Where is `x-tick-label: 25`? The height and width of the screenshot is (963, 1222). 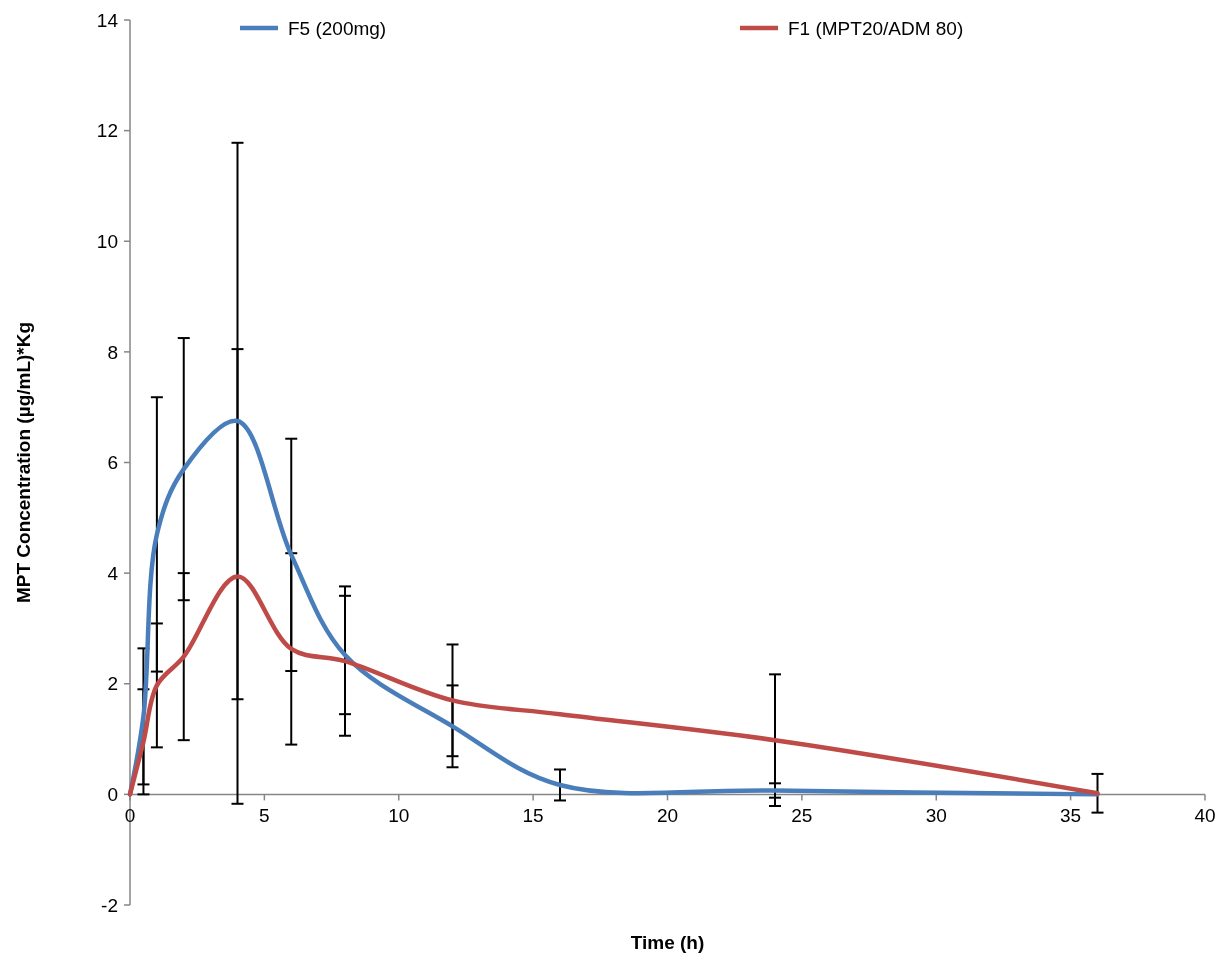
x-tick-label: 25 is located at coordinates (802, 816).